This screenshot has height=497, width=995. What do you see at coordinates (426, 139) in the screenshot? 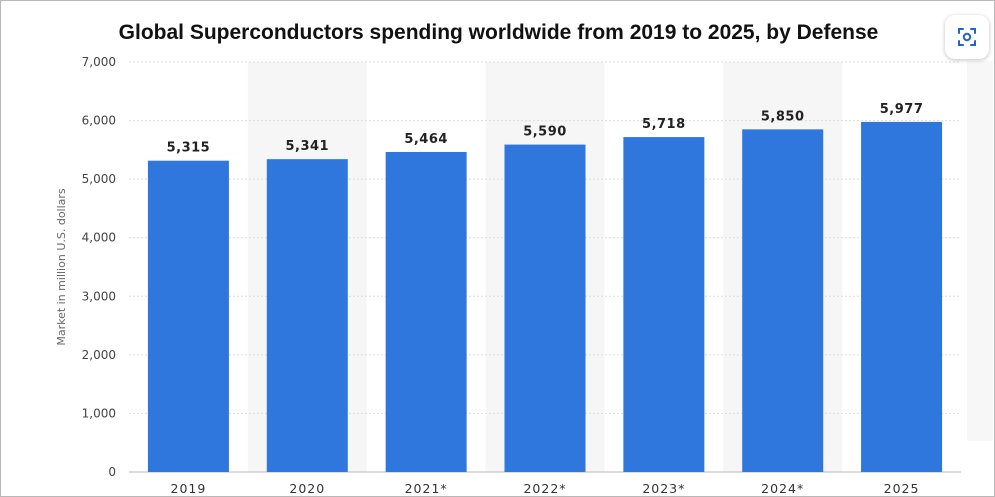
I see `data-label: 5,464` at bounding box center [426, 139].